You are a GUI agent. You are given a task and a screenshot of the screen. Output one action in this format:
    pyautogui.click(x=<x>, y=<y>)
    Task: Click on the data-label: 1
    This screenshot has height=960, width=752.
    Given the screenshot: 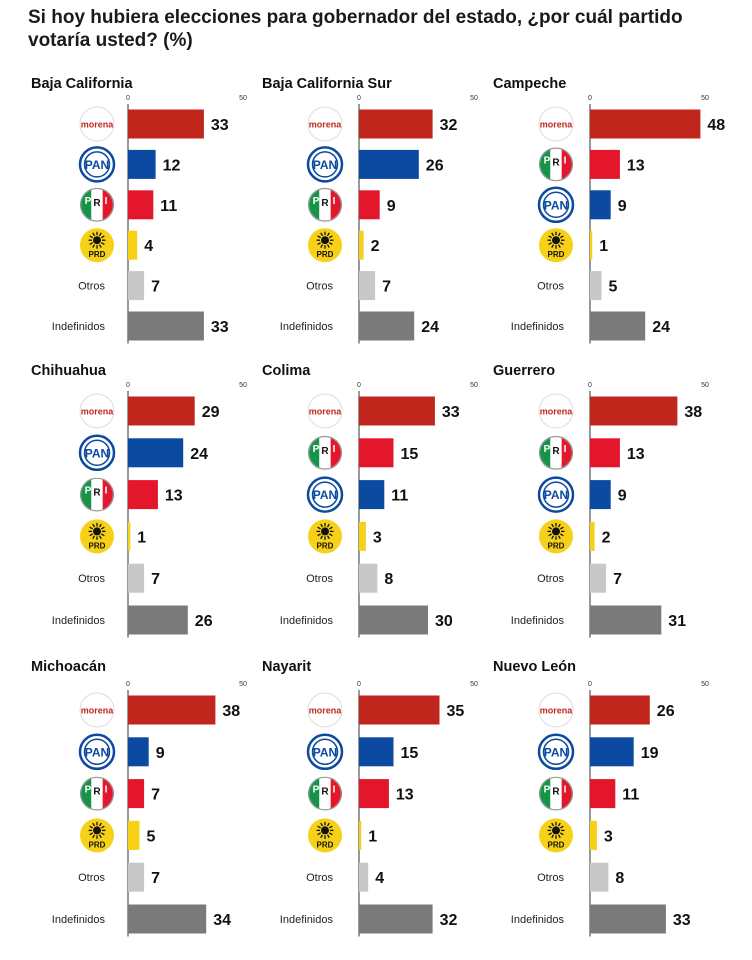 What is the action you would take?
    pyautogui.click(x=141, y=537)
    